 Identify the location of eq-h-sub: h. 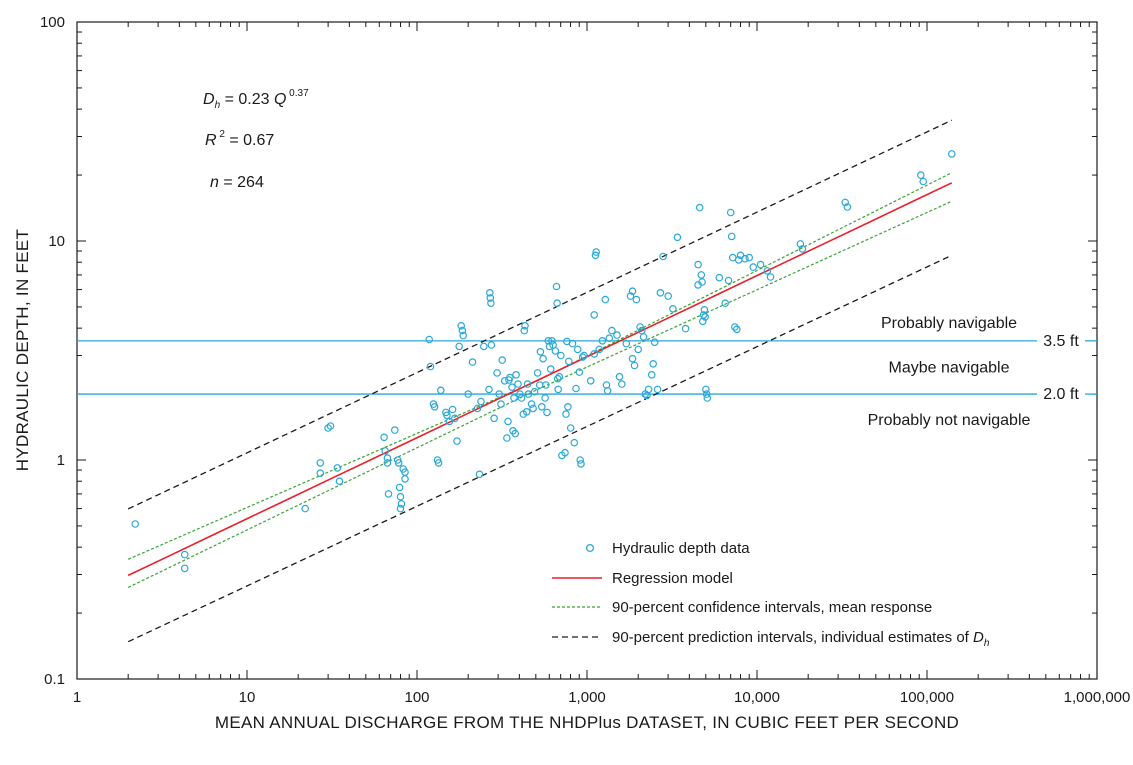
(218, 105).